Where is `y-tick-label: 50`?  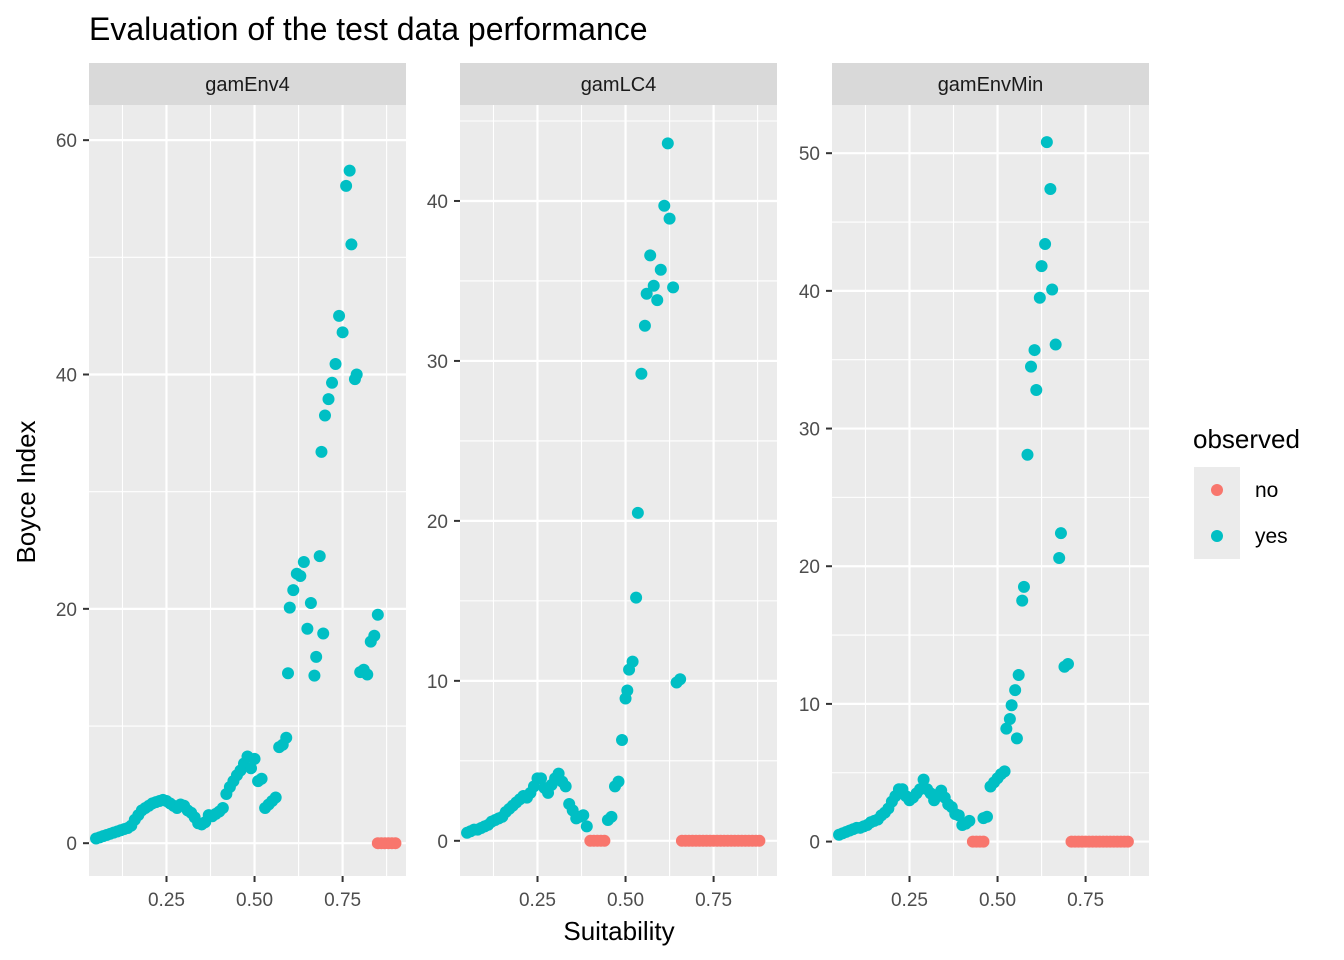
y-tick-label: 50 is located at coordinates (809, 154).